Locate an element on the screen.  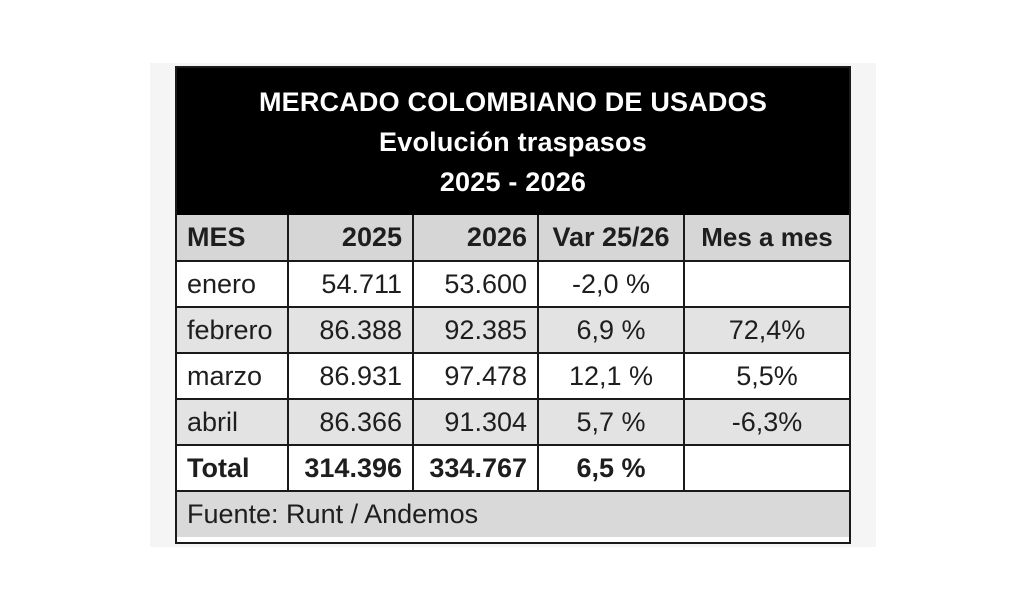
cell-2026: 53.600 is located at coordinates (475, 284).